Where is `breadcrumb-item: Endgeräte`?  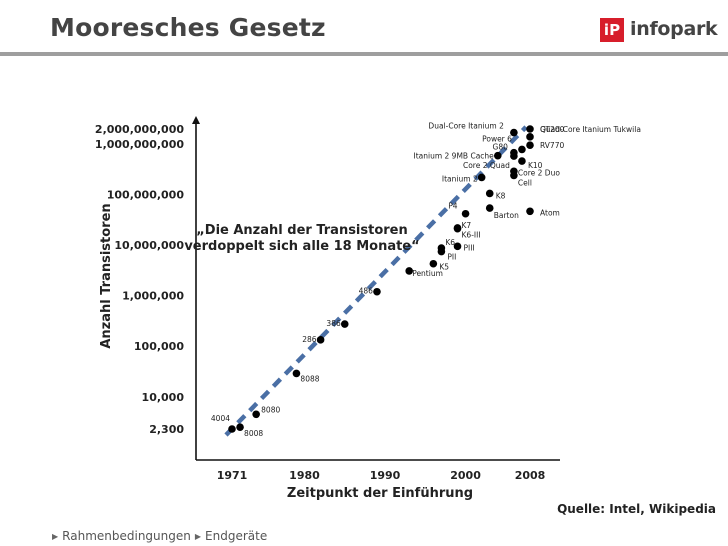
breadcrumb-item: Endgeräte is located at coordinates (236, 536).